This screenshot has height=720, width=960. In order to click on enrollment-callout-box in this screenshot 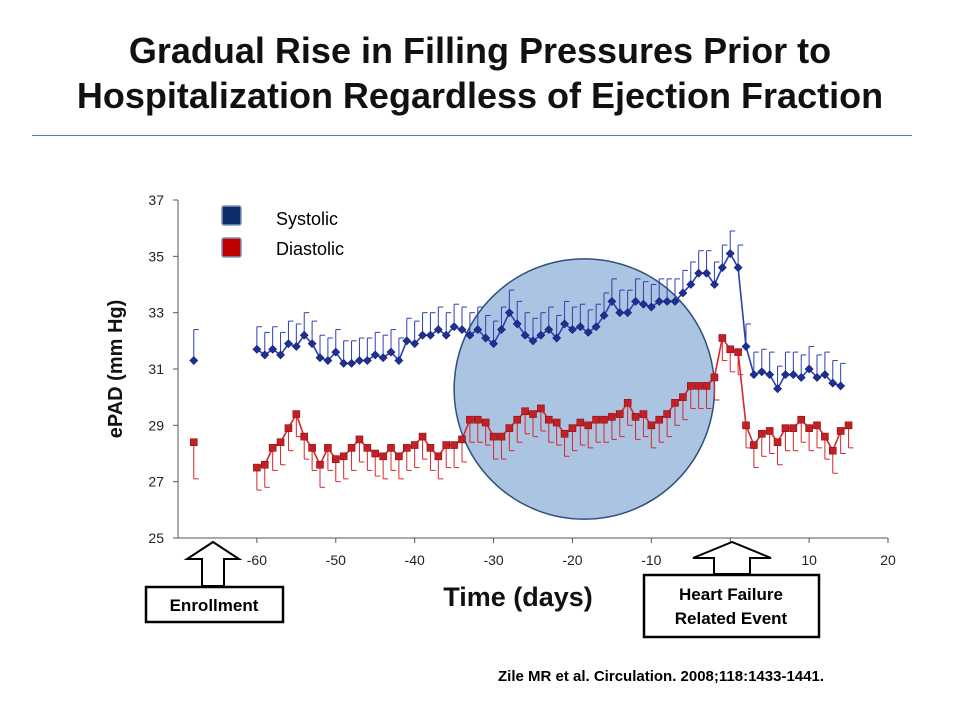, I will do `click(214, 604)`.